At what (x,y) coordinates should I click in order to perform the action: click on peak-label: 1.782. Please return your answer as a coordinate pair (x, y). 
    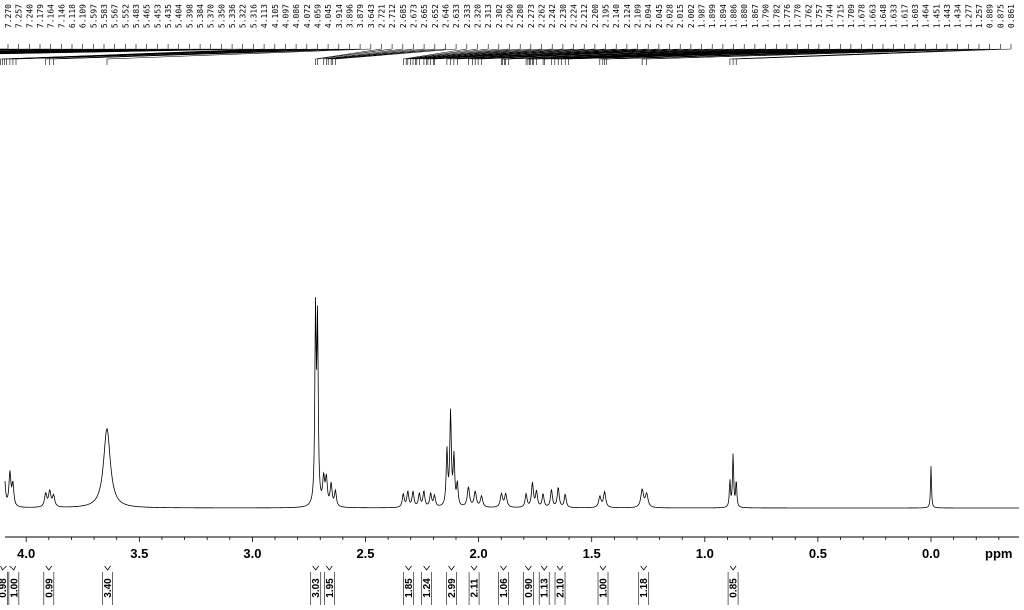
    Looking at the image, I should click on (776, 16).